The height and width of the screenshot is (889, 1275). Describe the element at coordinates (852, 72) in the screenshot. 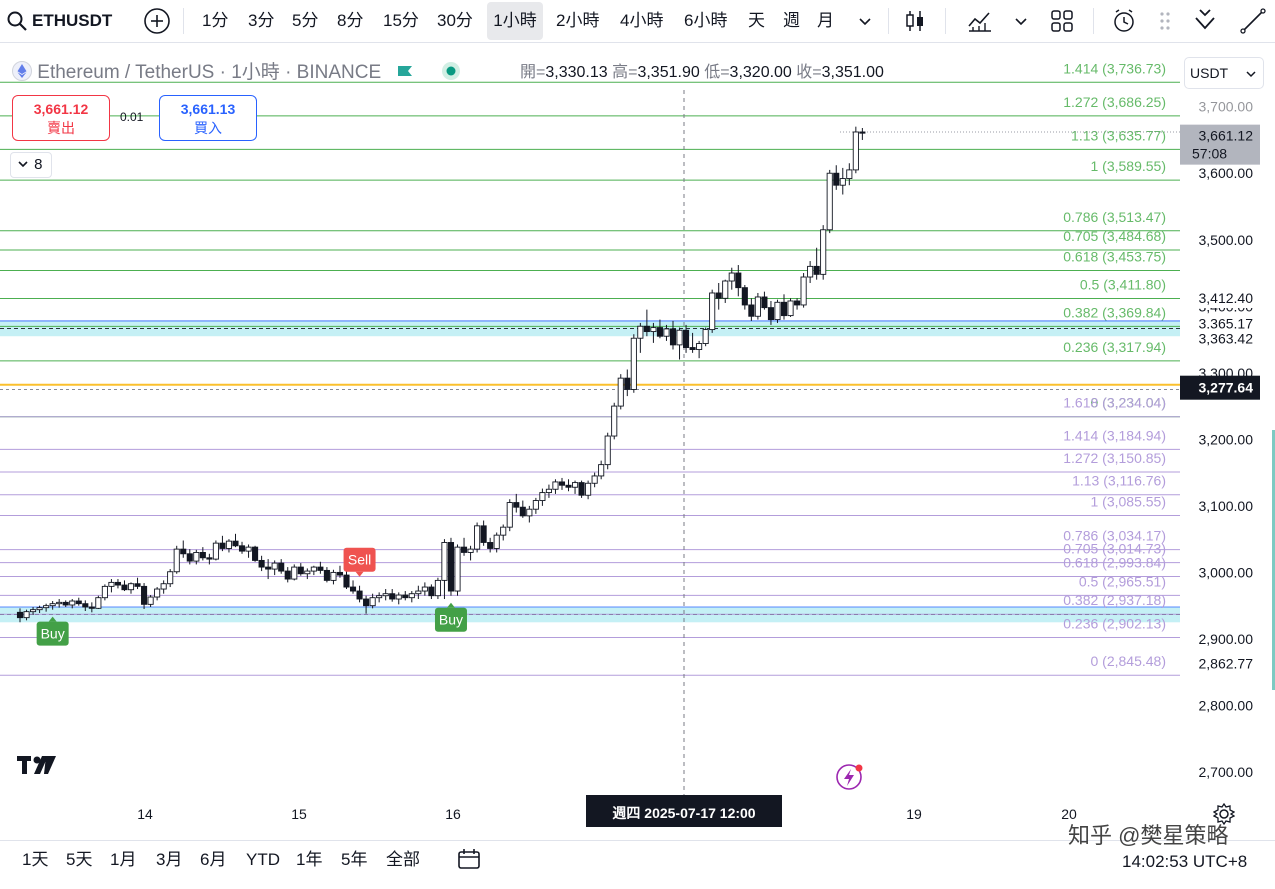

I see `close-value: 3,351.00` at that location.